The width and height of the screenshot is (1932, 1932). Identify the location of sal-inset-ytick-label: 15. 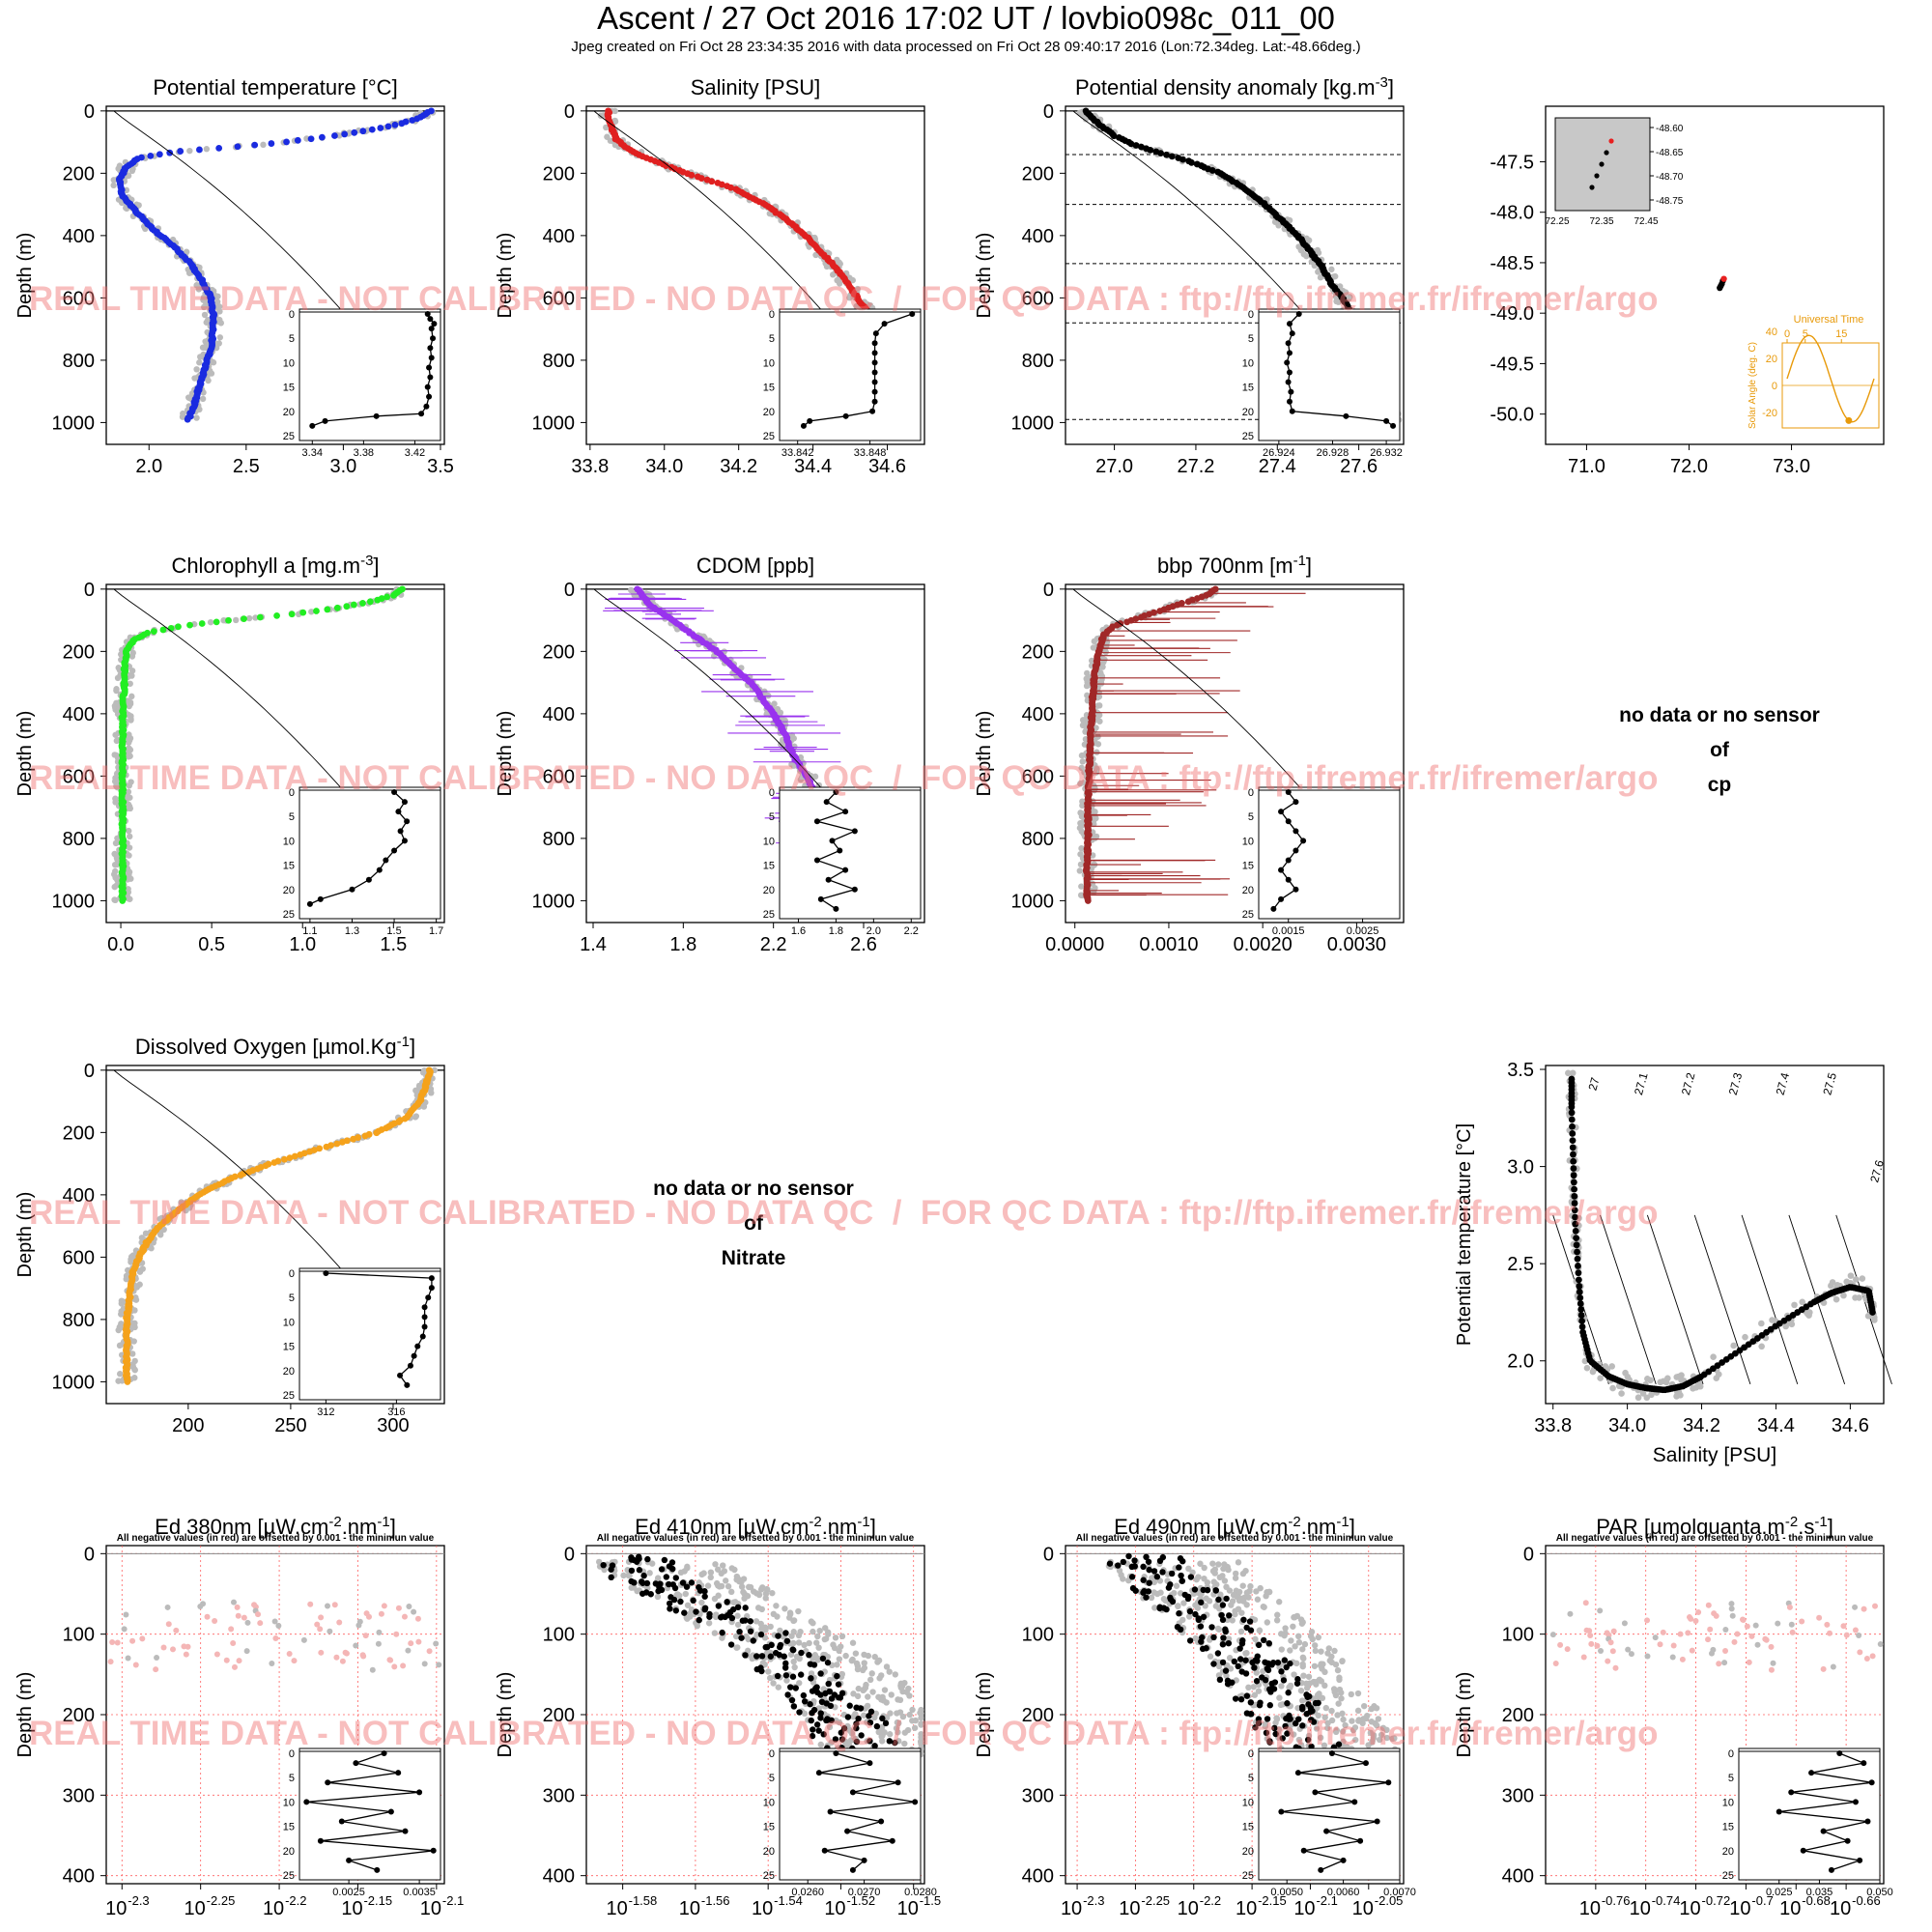
(769, 388).